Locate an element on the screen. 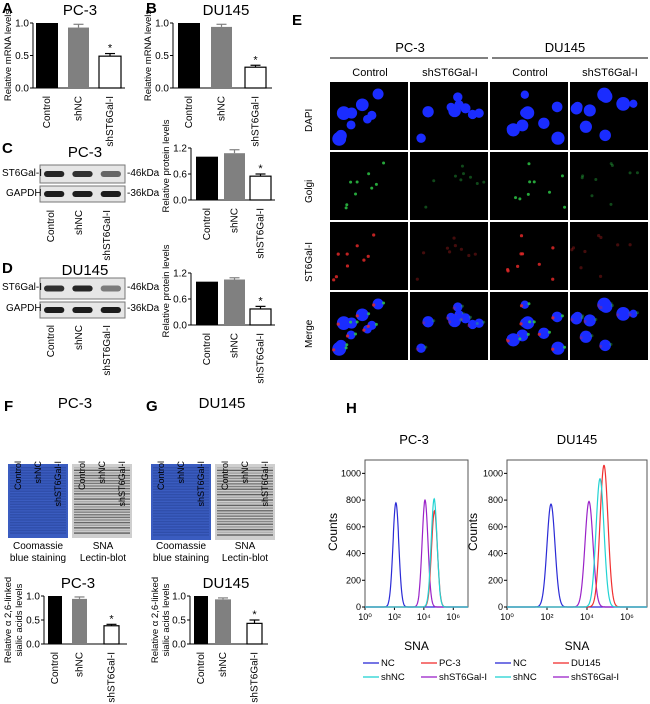 The image size is (650, 704). significance-star: * is located at coordinates (111, 619).